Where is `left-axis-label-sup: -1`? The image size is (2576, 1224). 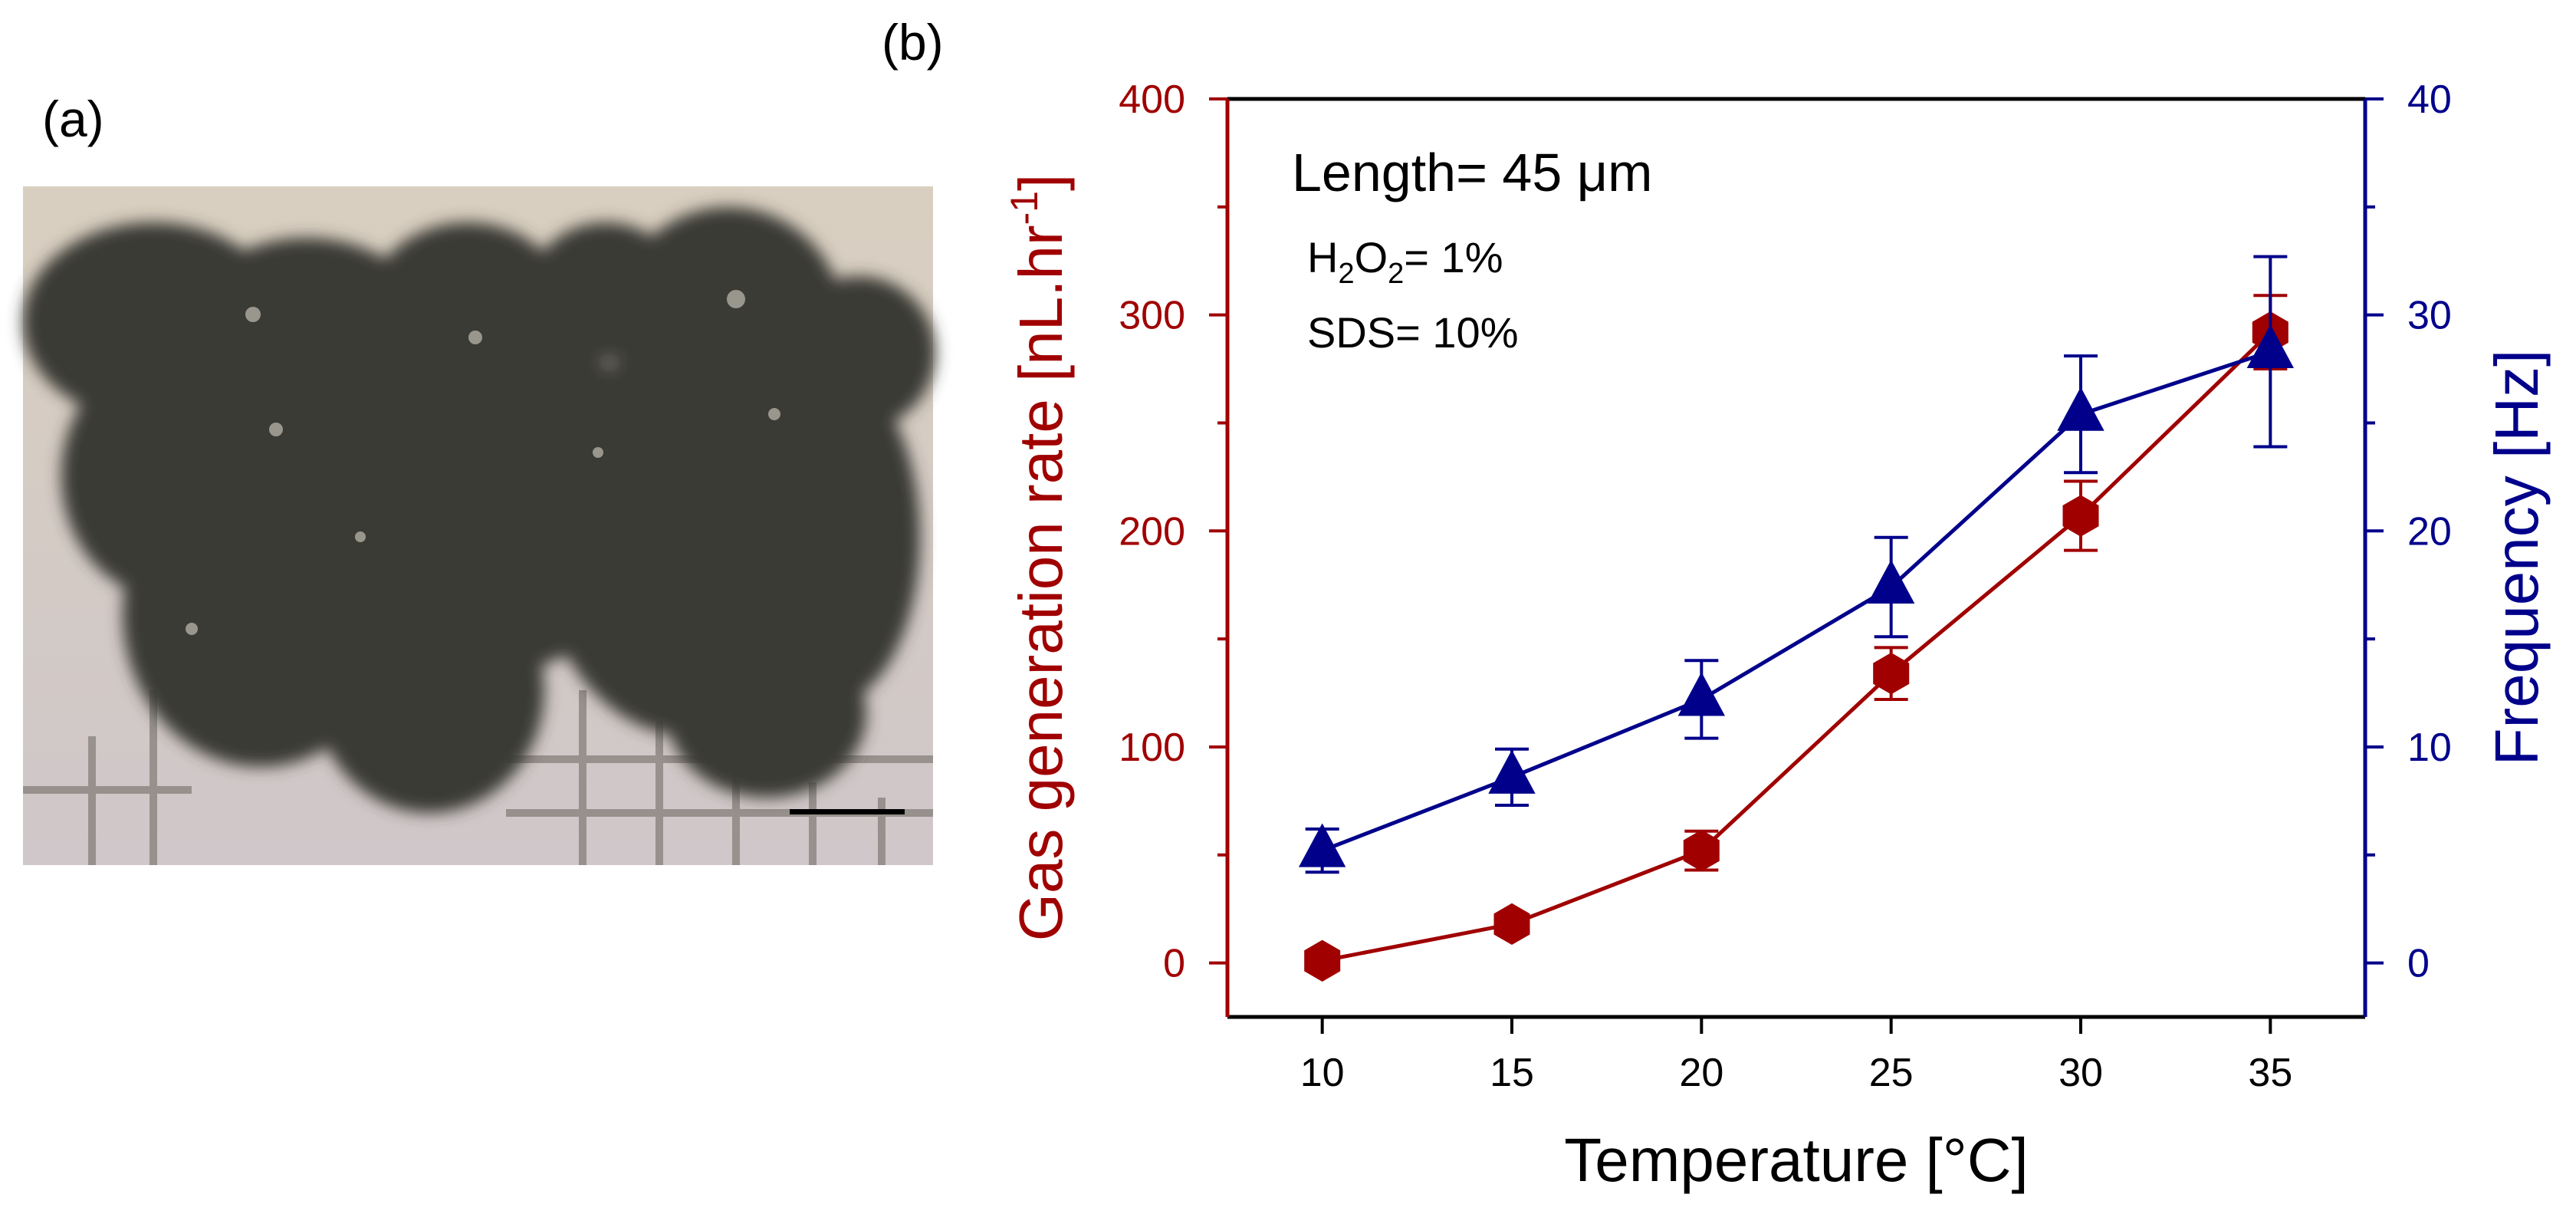
left-axis-label-sup: -1 is located at coordinates (1024, 208).